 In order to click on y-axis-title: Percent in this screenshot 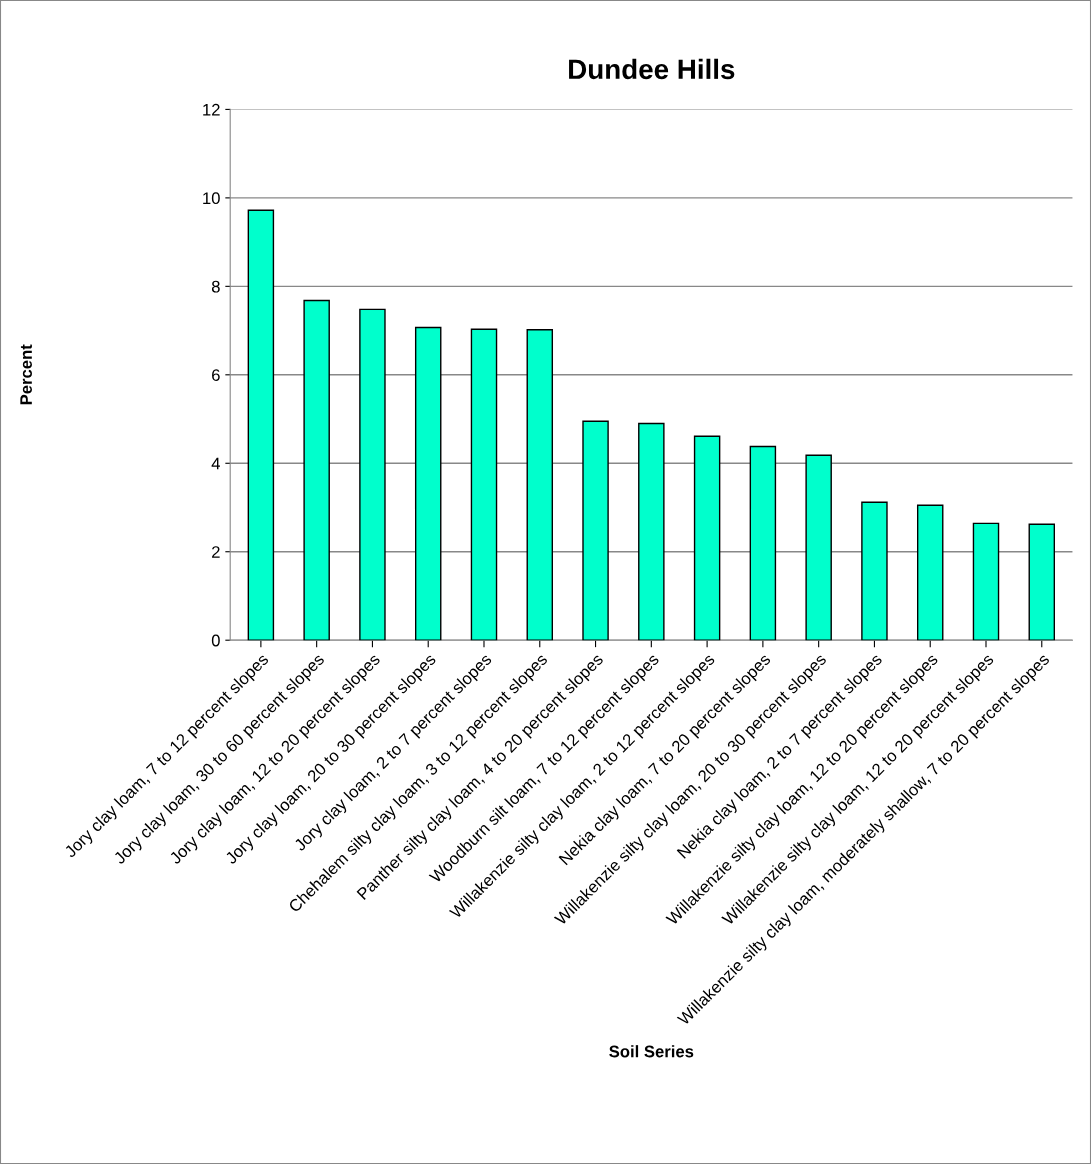, I will do `click(26, 374)`.